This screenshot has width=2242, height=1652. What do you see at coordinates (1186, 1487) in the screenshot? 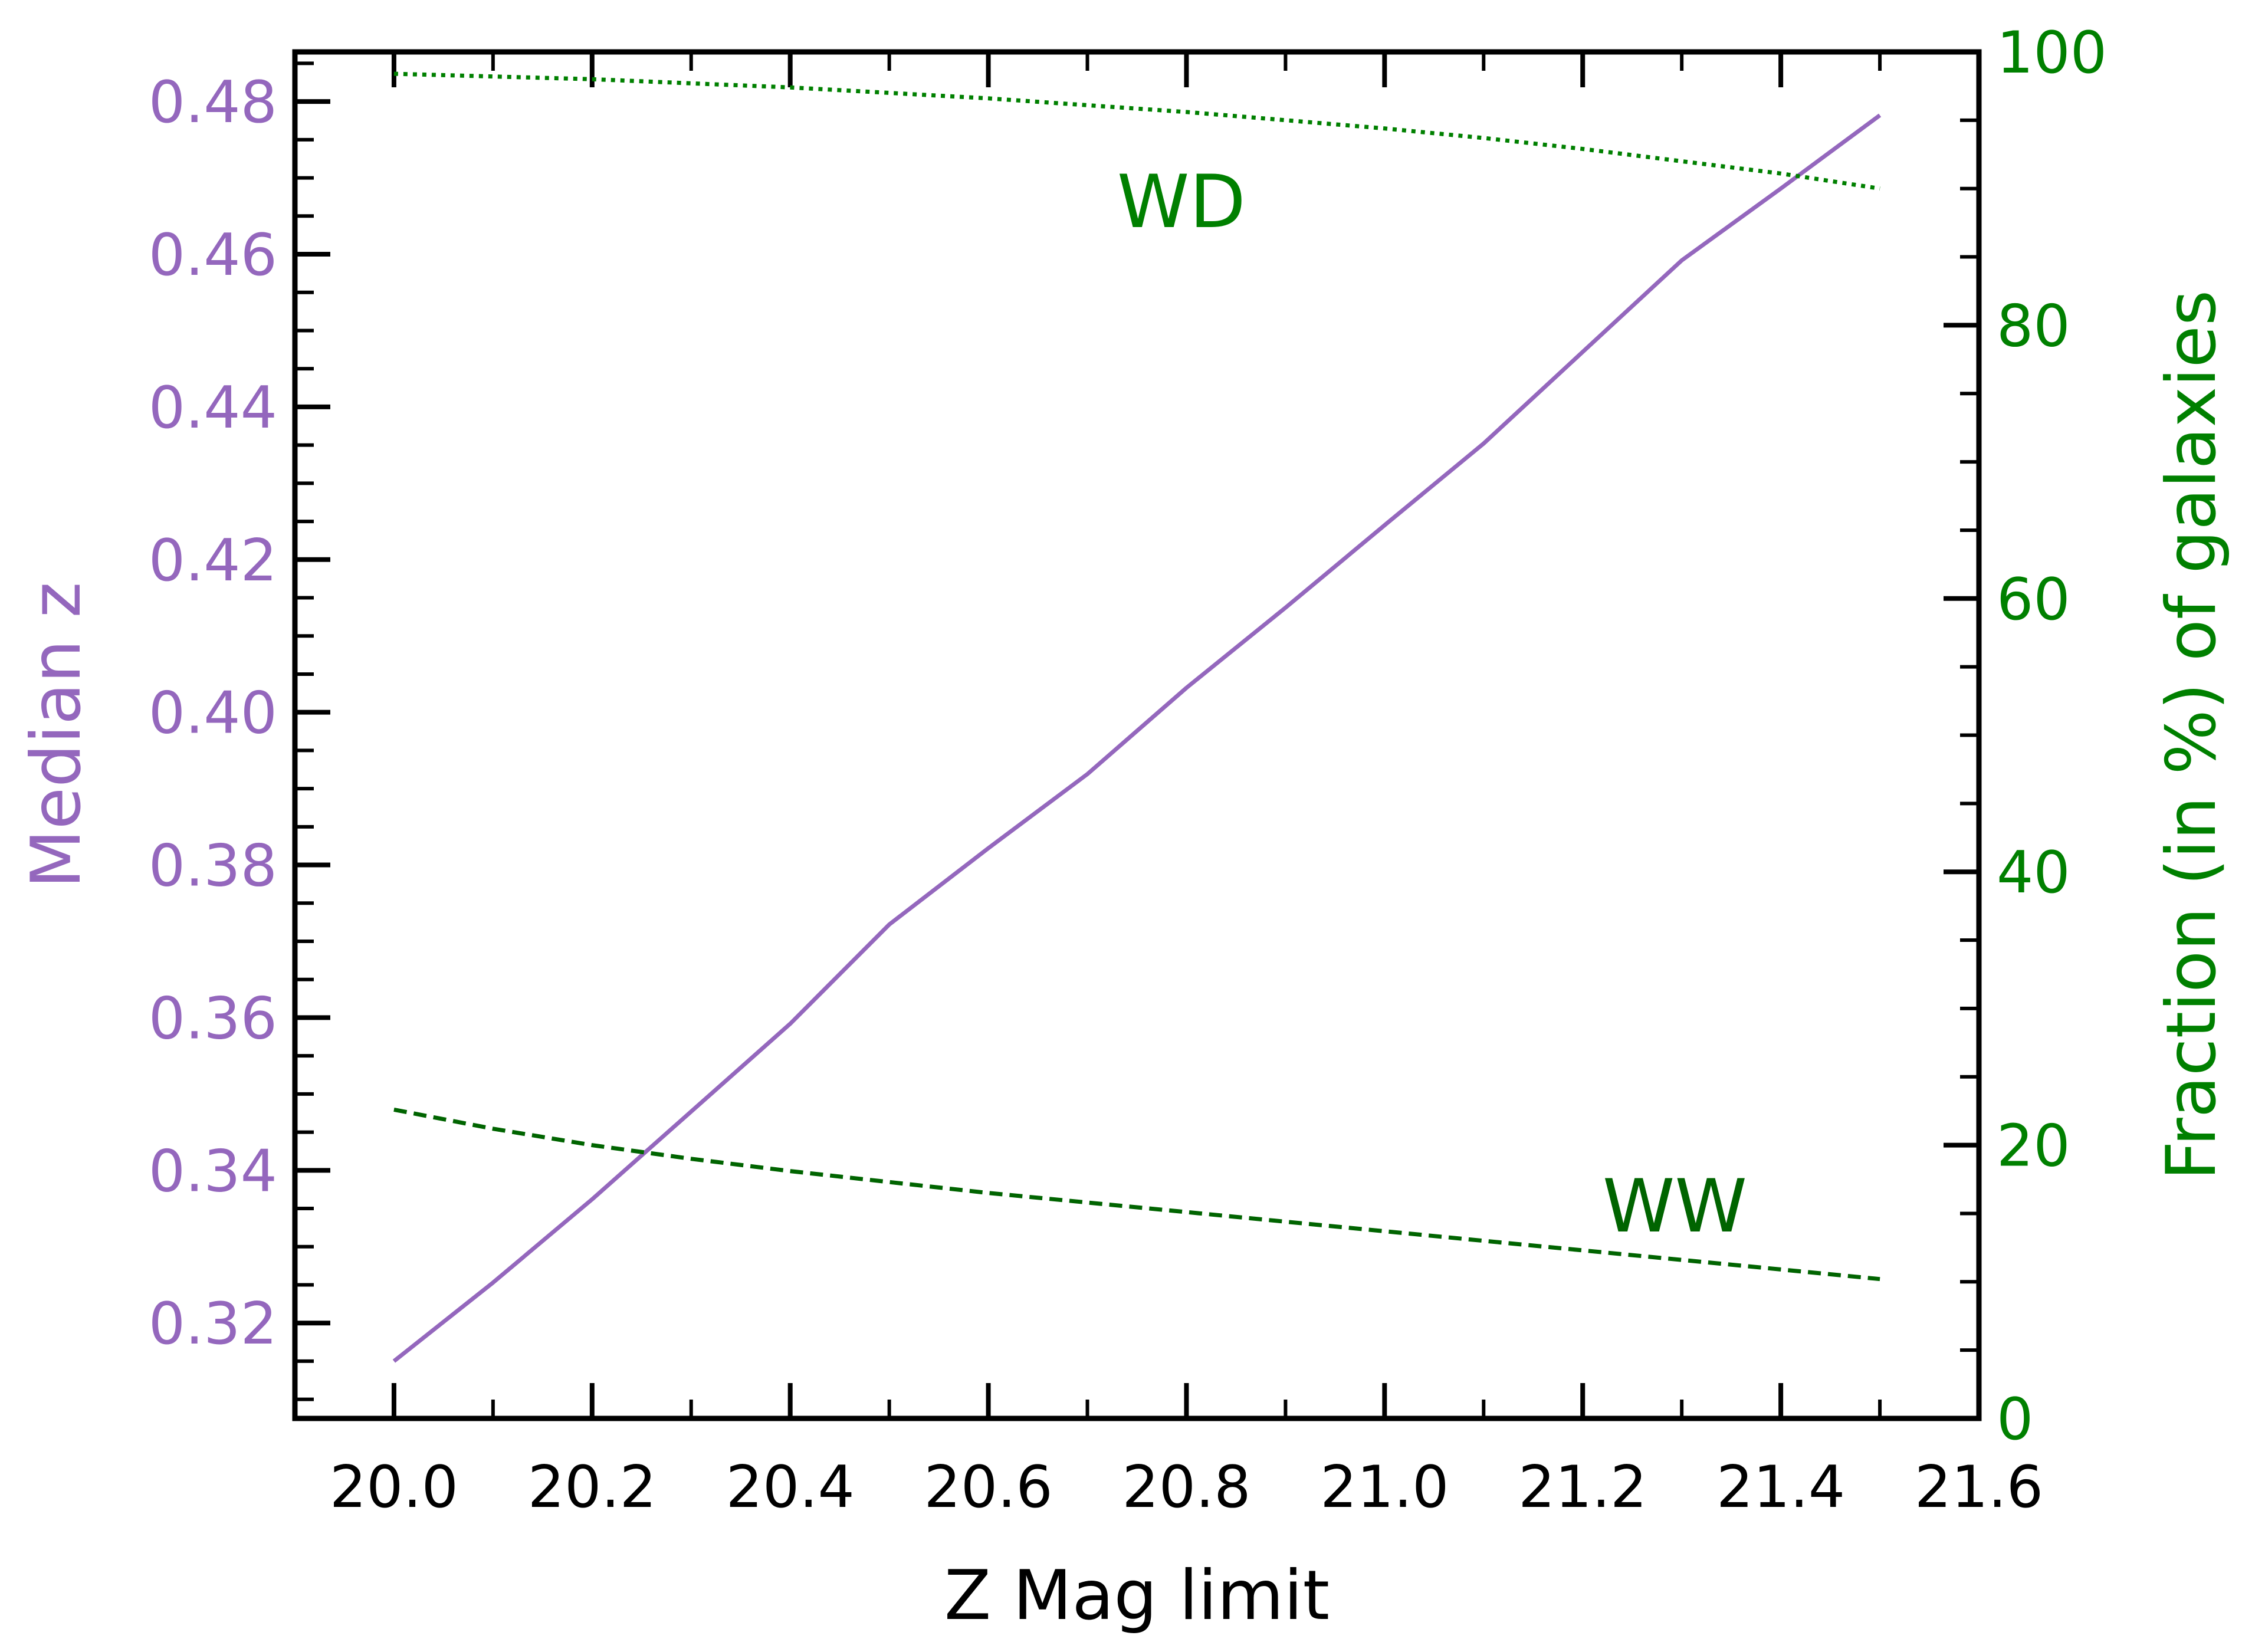
I see `x-tick-label: 20.8` at bounding box center [1186, 1487].